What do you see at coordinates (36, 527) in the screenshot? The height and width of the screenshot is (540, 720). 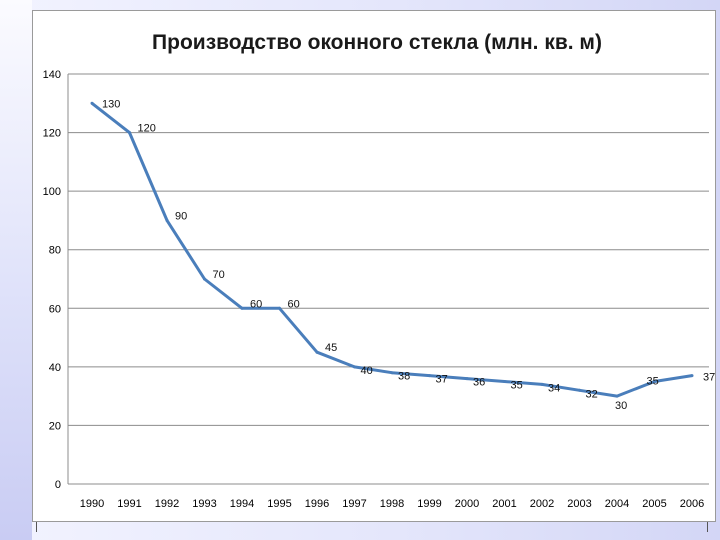 I see `bottom-left-corner-mark` at bounding box center [36, 527].